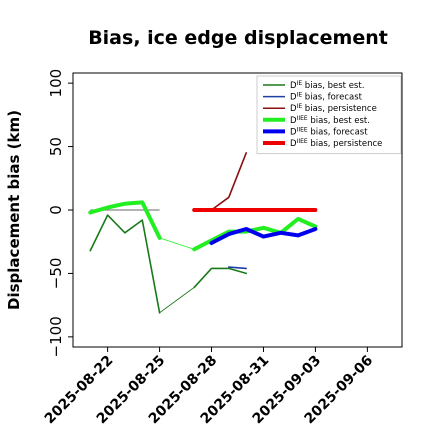 The height and width of the screenshot is (440, 440). What do you see at coordinates (56, 83) in the screenshot?
I see `y-tick-label-0: 100` at bounding box center [56, 83].